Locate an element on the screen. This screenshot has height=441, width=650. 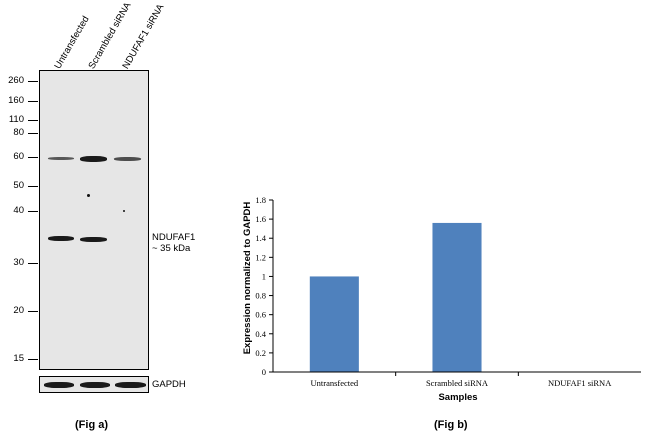
bar-untransfected is located at coordinates (334, 324).